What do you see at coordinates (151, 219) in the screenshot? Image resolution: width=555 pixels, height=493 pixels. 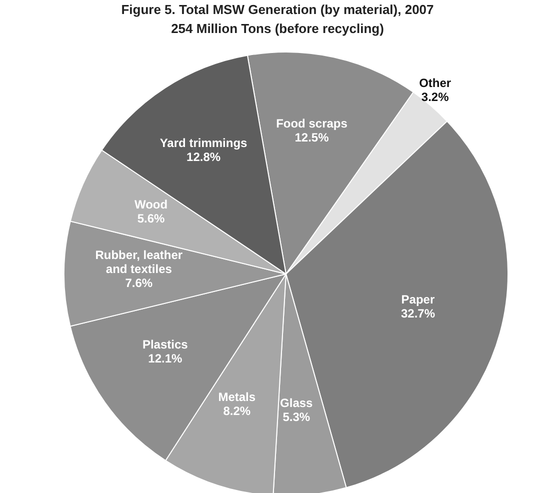 I see `data-label: 5.6%` at bounding box center [151, 219].